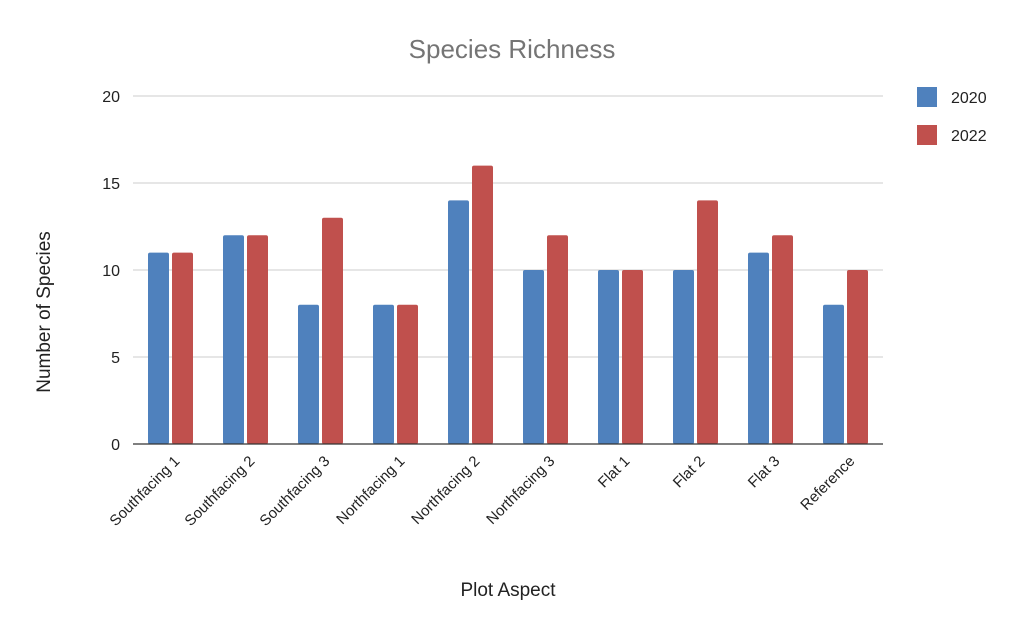  Describe the element at coordinates (294, 491) in the screenshot. I see `x-tick-label: Southfacing 3` at that location.